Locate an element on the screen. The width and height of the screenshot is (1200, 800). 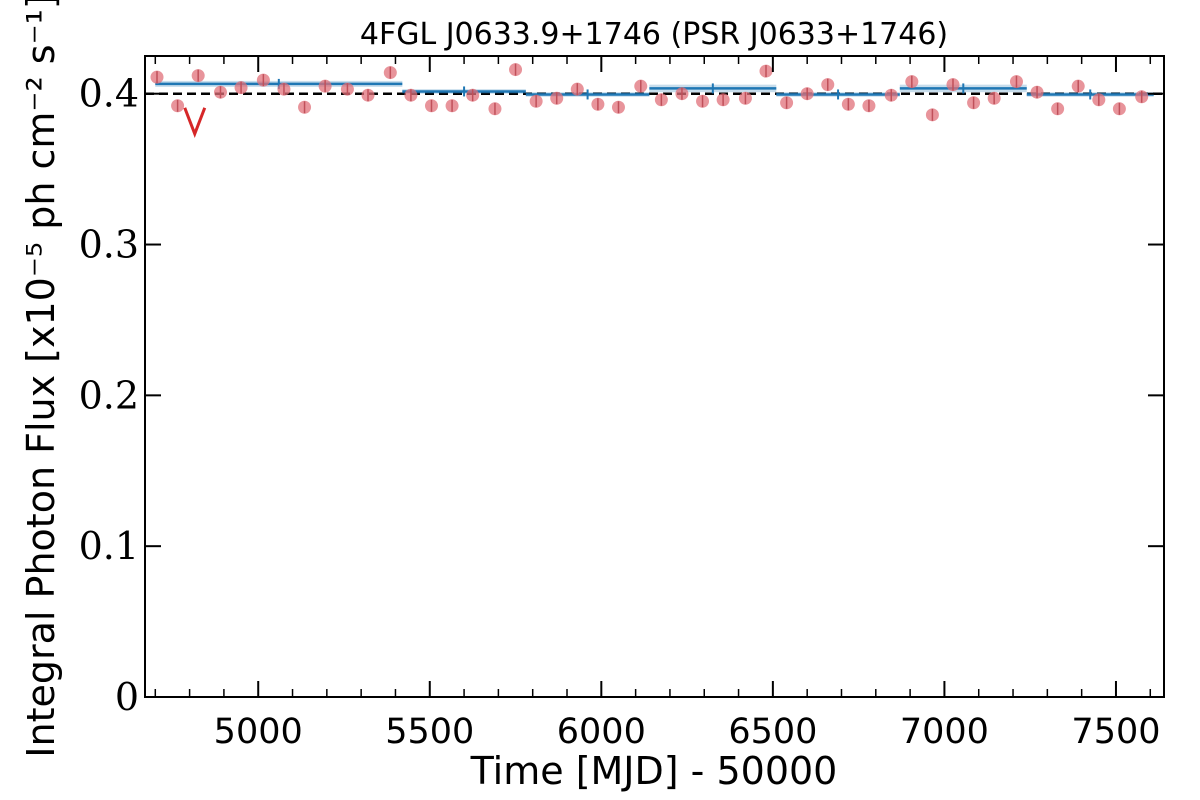
y-axis-label: Integral Photon Flux [x10⁻⁵ ph cm⁻² s⁻¹] is located at coordinates (41, 379).